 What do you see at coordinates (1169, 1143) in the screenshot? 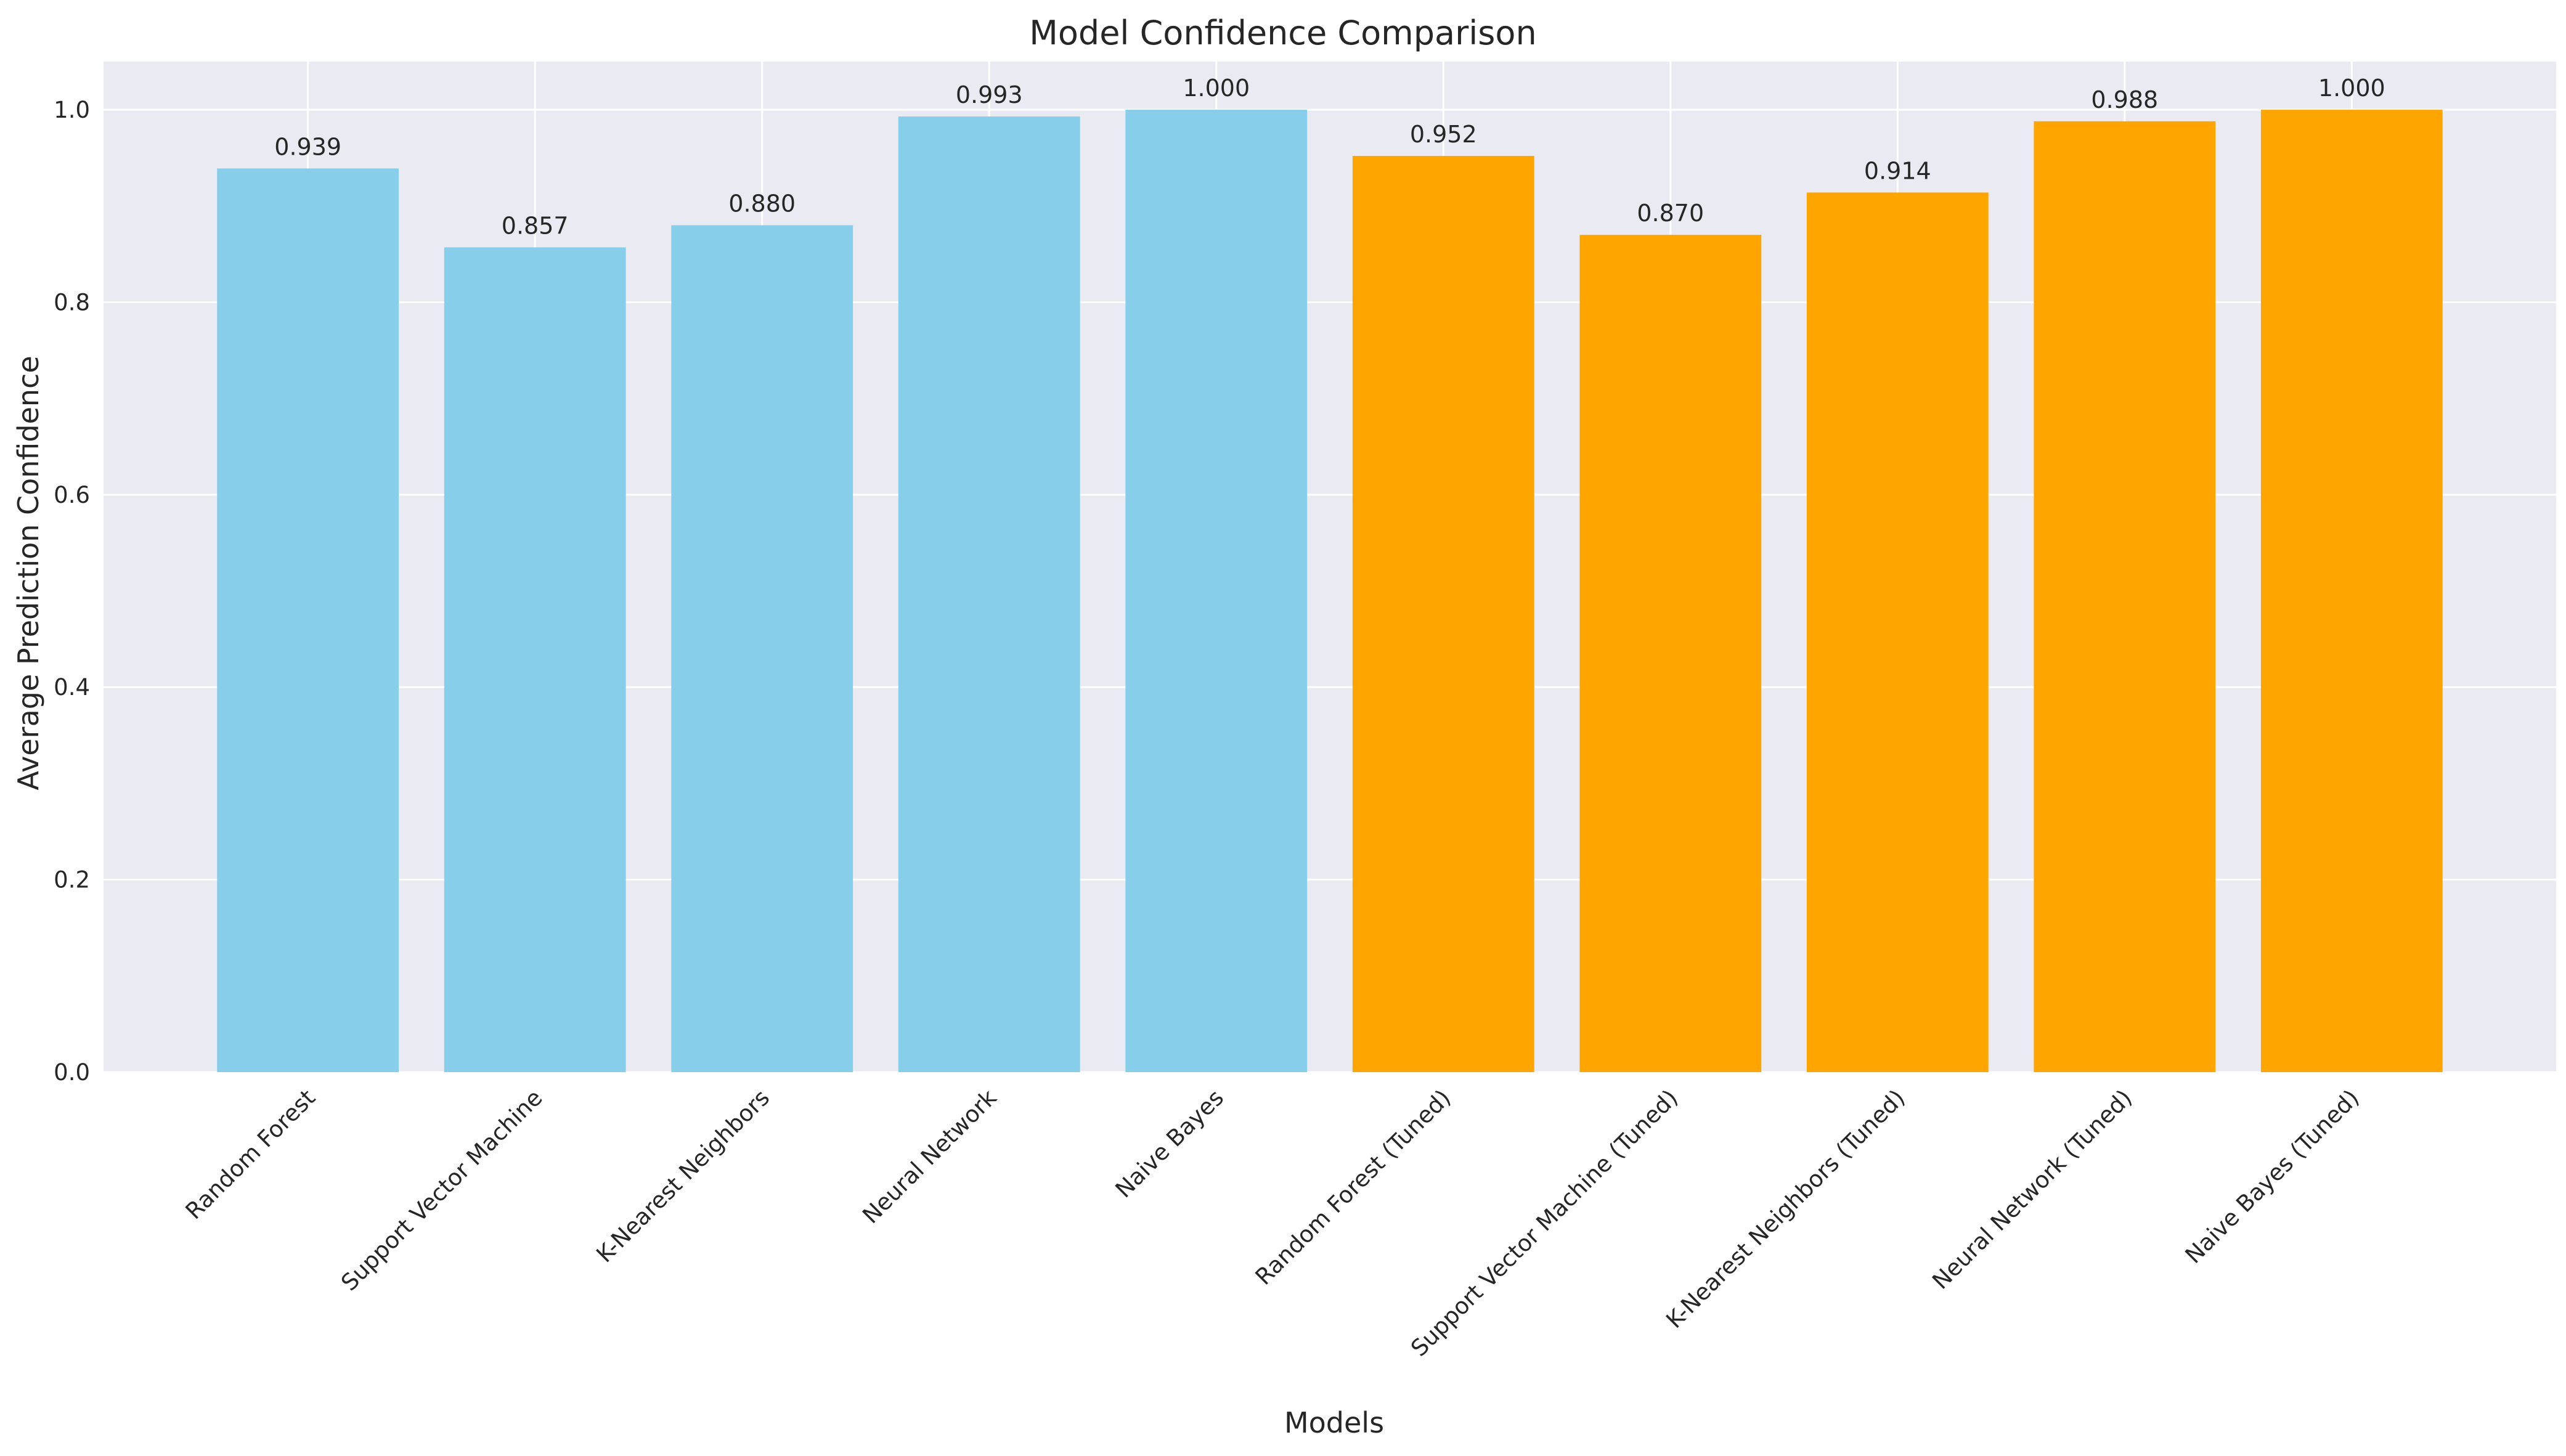
I see `x-tick-label: Naive Bayes` at bounding box center [1169, 1143].